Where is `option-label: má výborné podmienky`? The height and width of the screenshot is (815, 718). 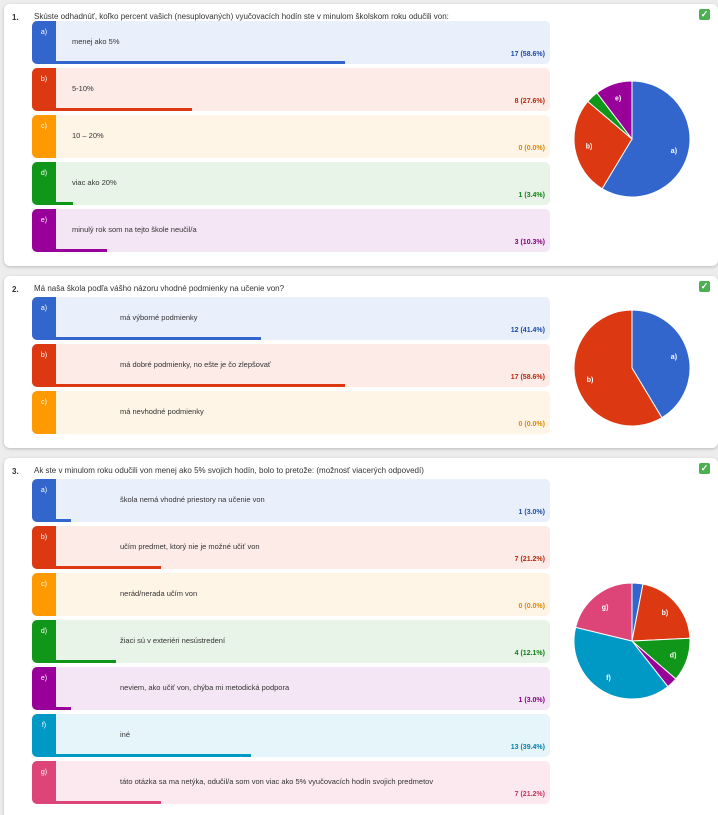
option-label: má výborné podmienky is located at coordinates (159, 317).